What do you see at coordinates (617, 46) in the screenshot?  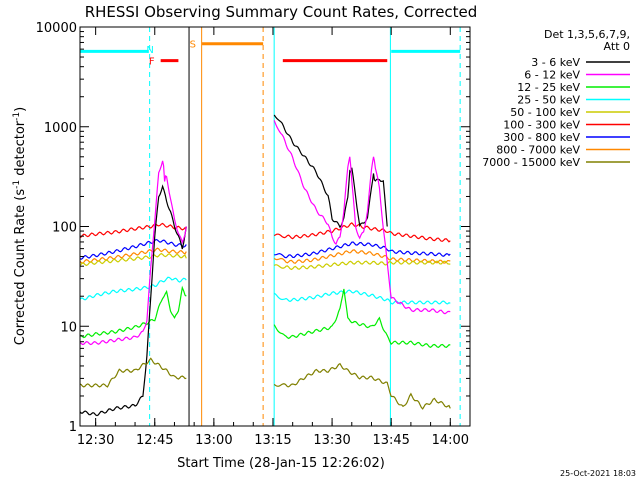 I see `legend-header-line-2: Att 0` at bounding box center [617, 46].